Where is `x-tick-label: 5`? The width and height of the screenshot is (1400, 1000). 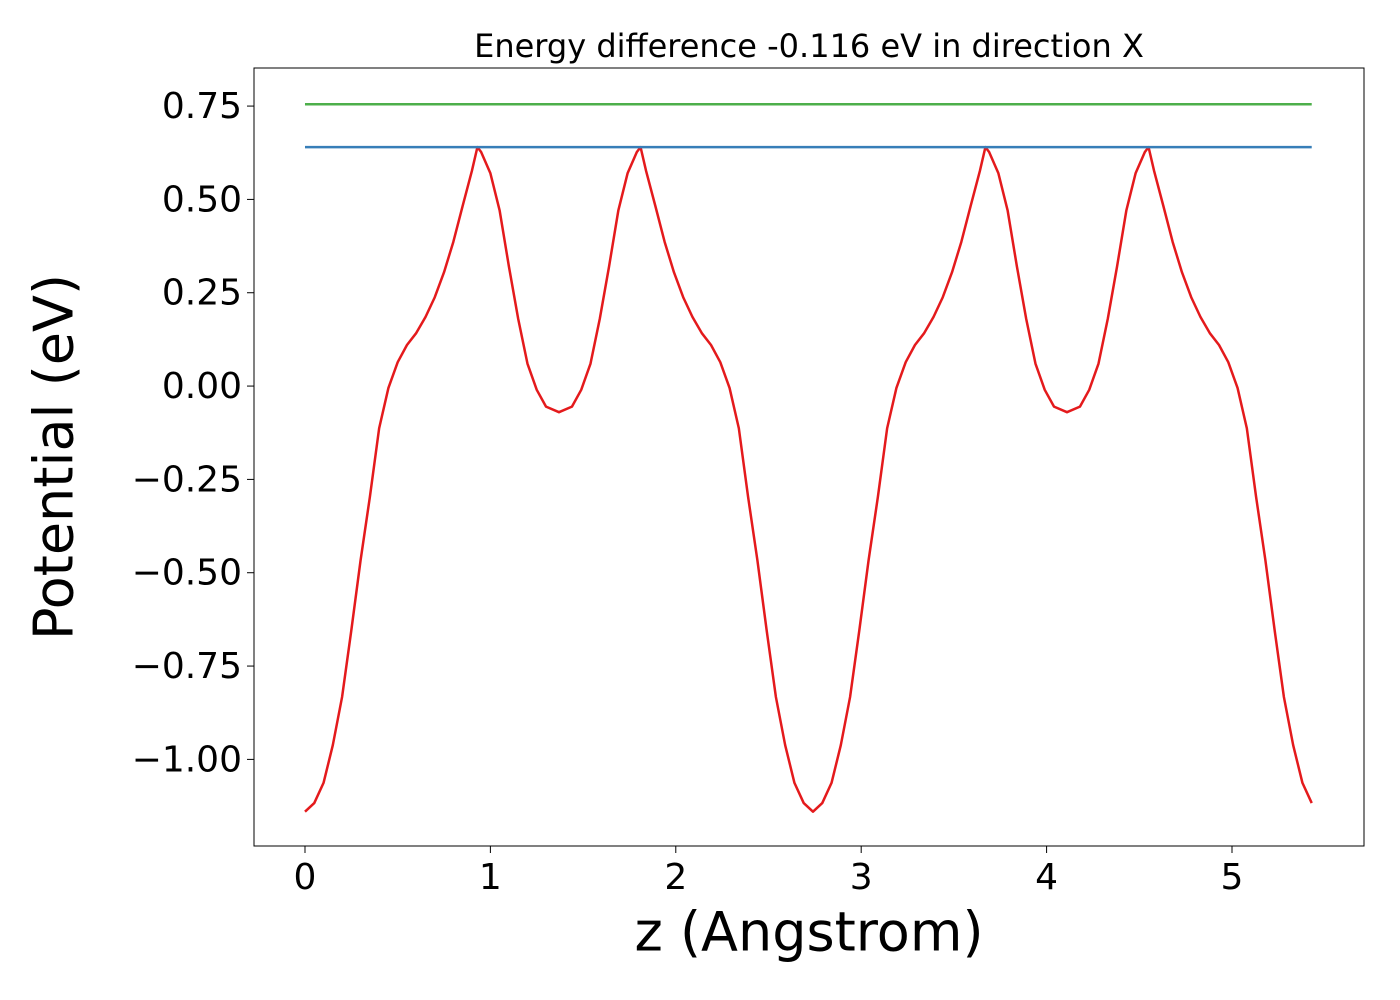
x-tick-label: 5 is located at coordinates (1232, 877).